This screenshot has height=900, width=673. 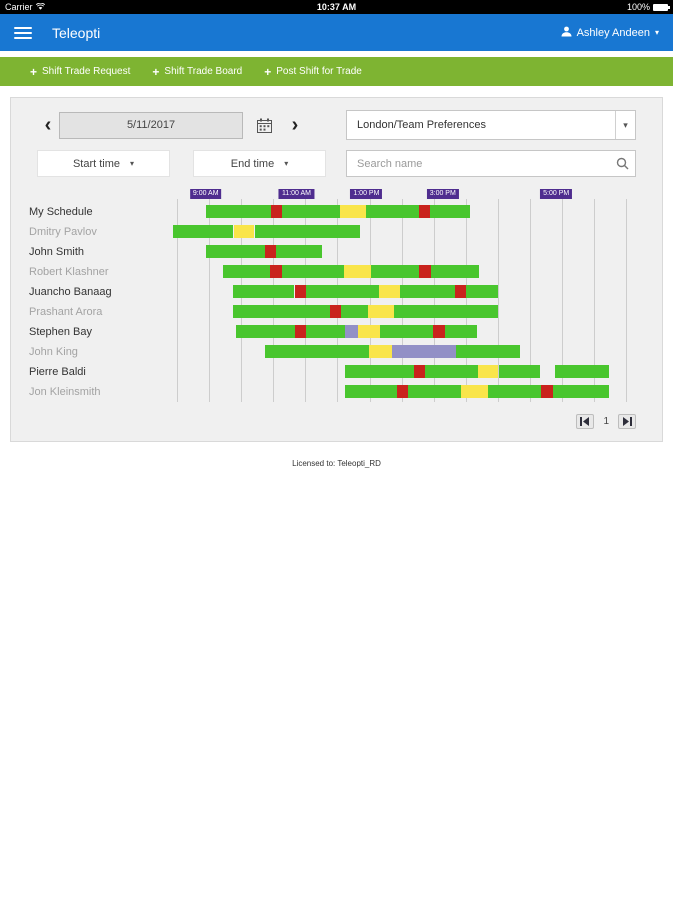 What do you see at coordinates (23, 32) in the screenshot?
I see `hamburger-menu-icon` at bounding box center [23, 32].